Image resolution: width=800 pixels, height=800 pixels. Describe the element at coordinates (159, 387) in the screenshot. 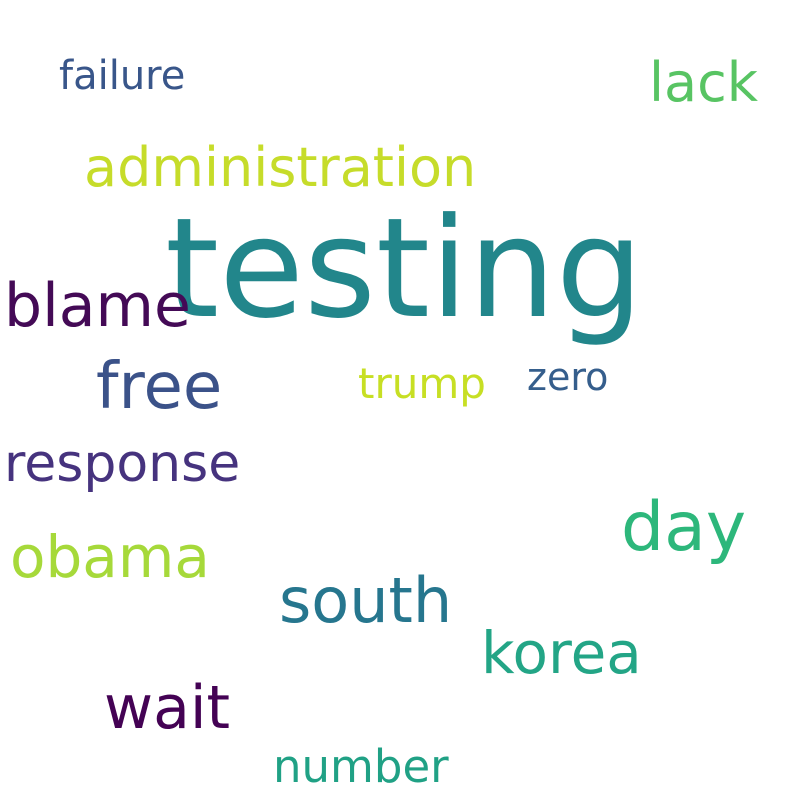

I see `word-free: free` at that location.